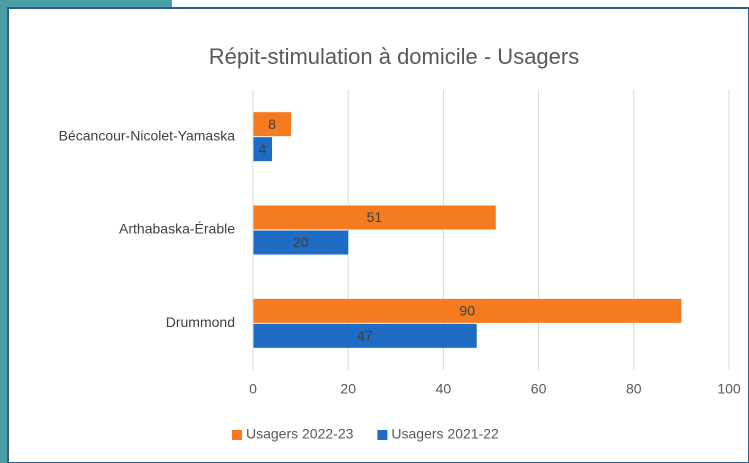  Describe the element at coordinates (147, 135) in the screenshot. I see `y-tick-label: Bécancour-Nicolet-Yamaska` at that location.